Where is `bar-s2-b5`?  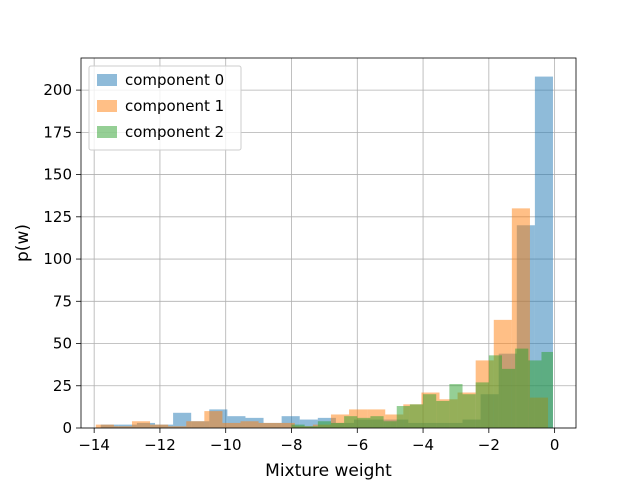
bar-s2-b5 is located at coordinates (364, 422).